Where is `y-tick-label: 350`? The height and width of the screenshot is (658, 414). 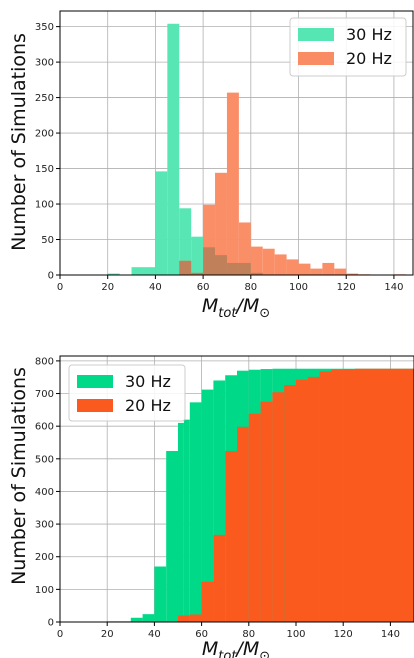
y-tick-label: 350 is located at coordinates (44, 27).